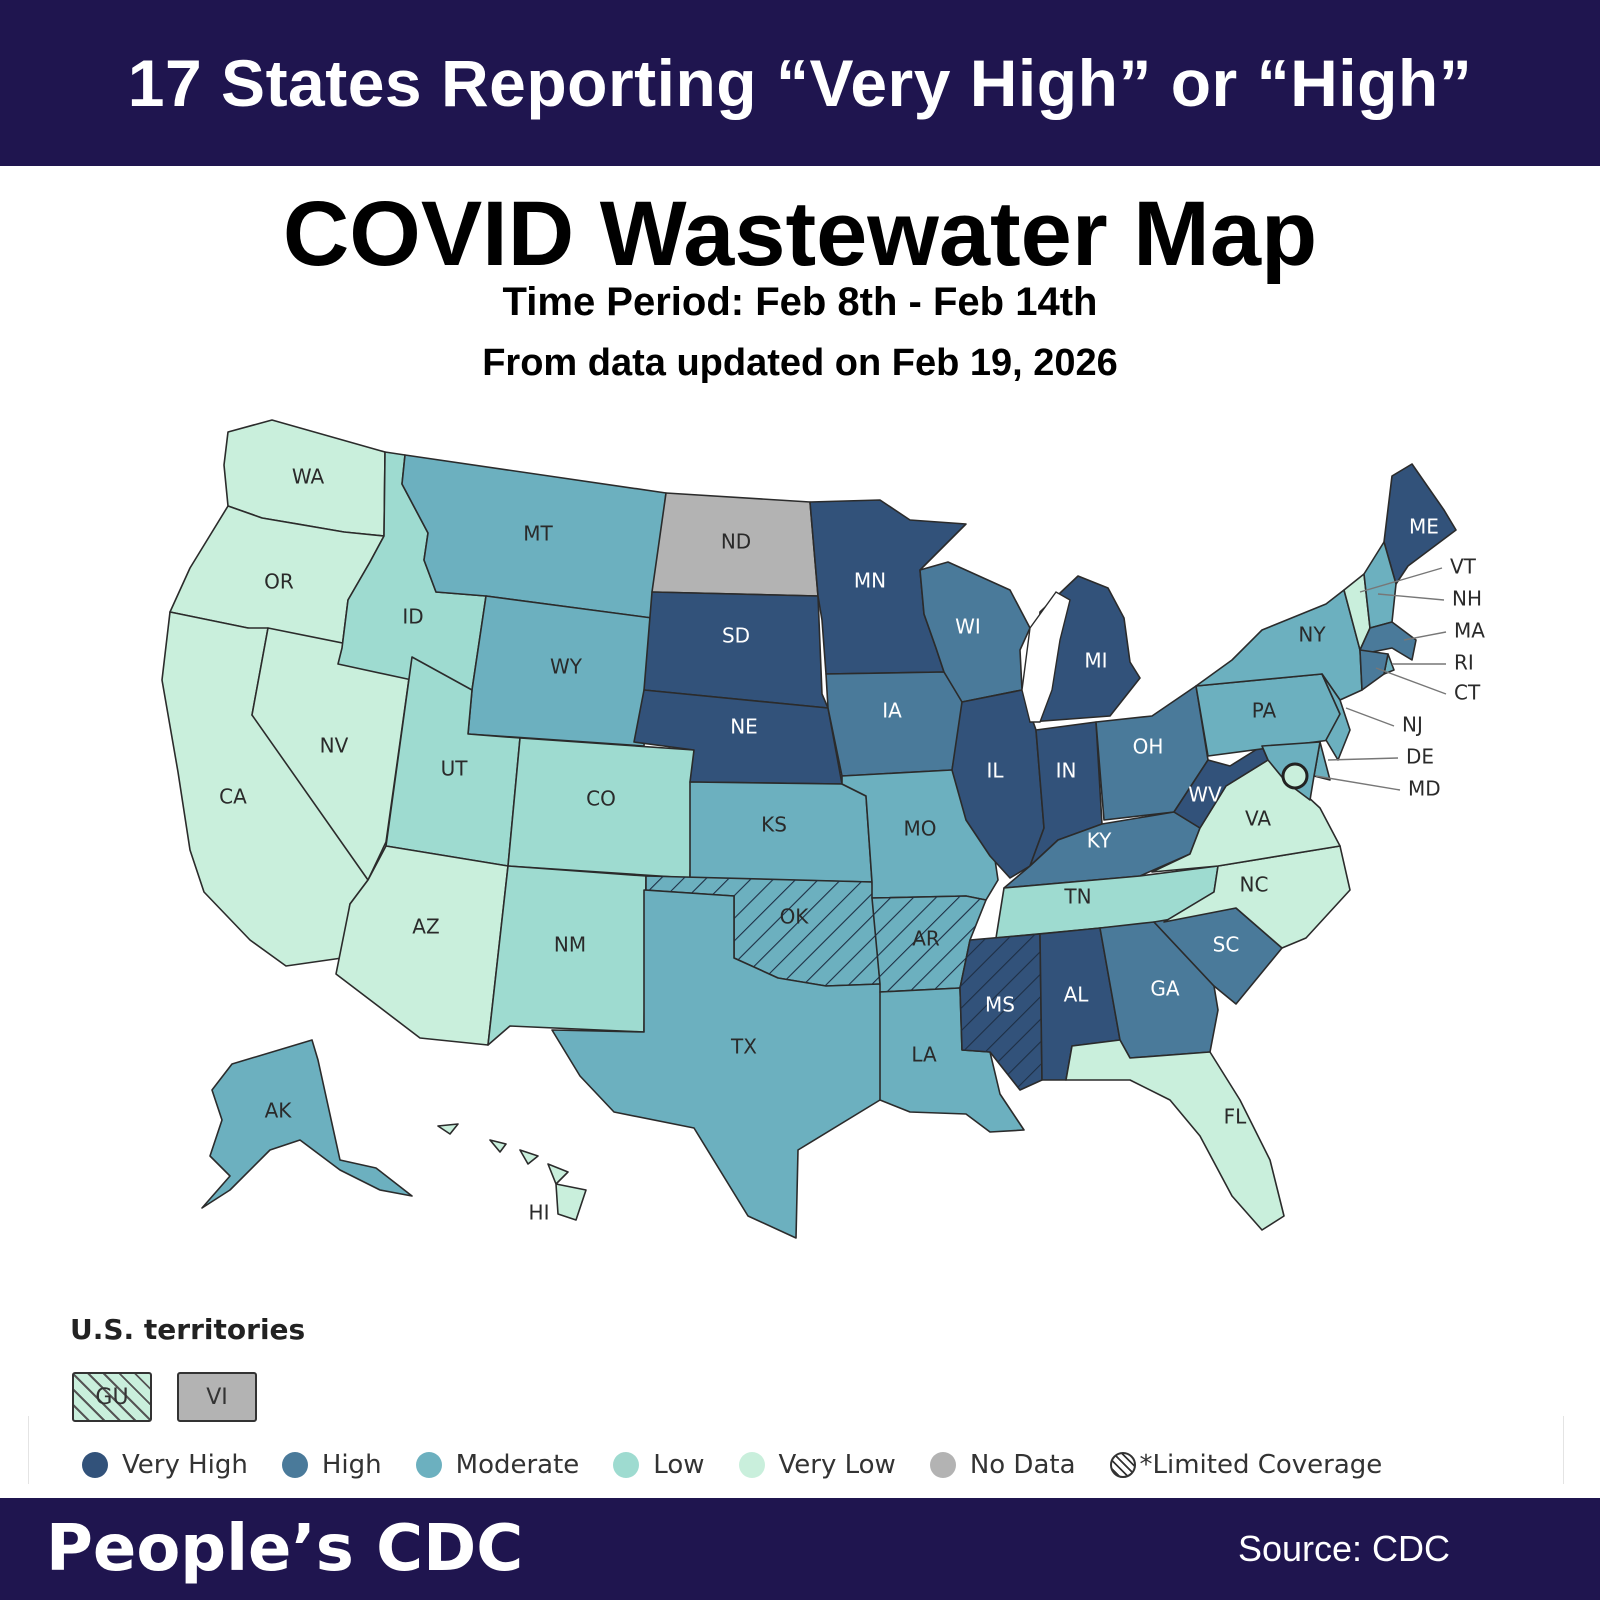 The width and height of the screenshot is (1600, 1600). What do you see at coordinates (870, 581) in the screenshot?
I see `state-label-mn: MN` at bounding box center [870, 581].